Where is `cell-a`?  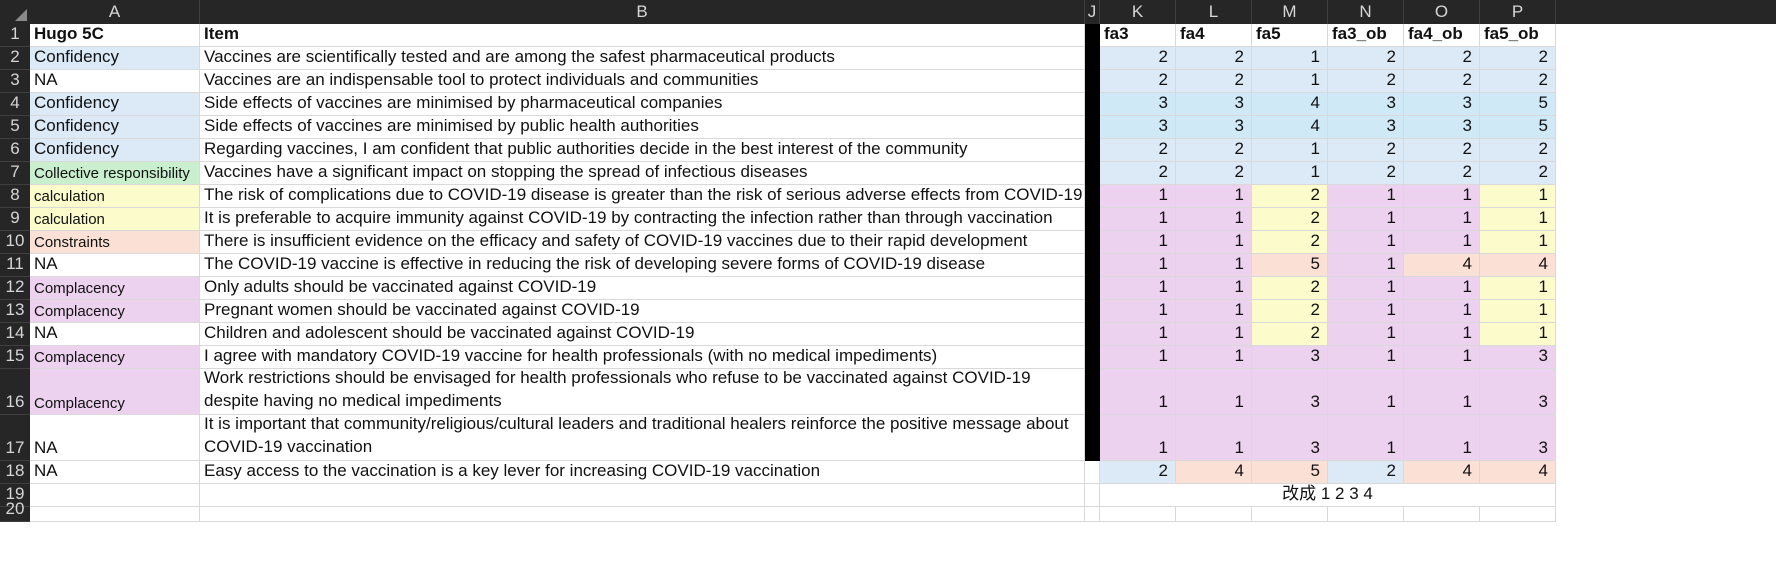
cell-a is located at coordinates (115, 514).